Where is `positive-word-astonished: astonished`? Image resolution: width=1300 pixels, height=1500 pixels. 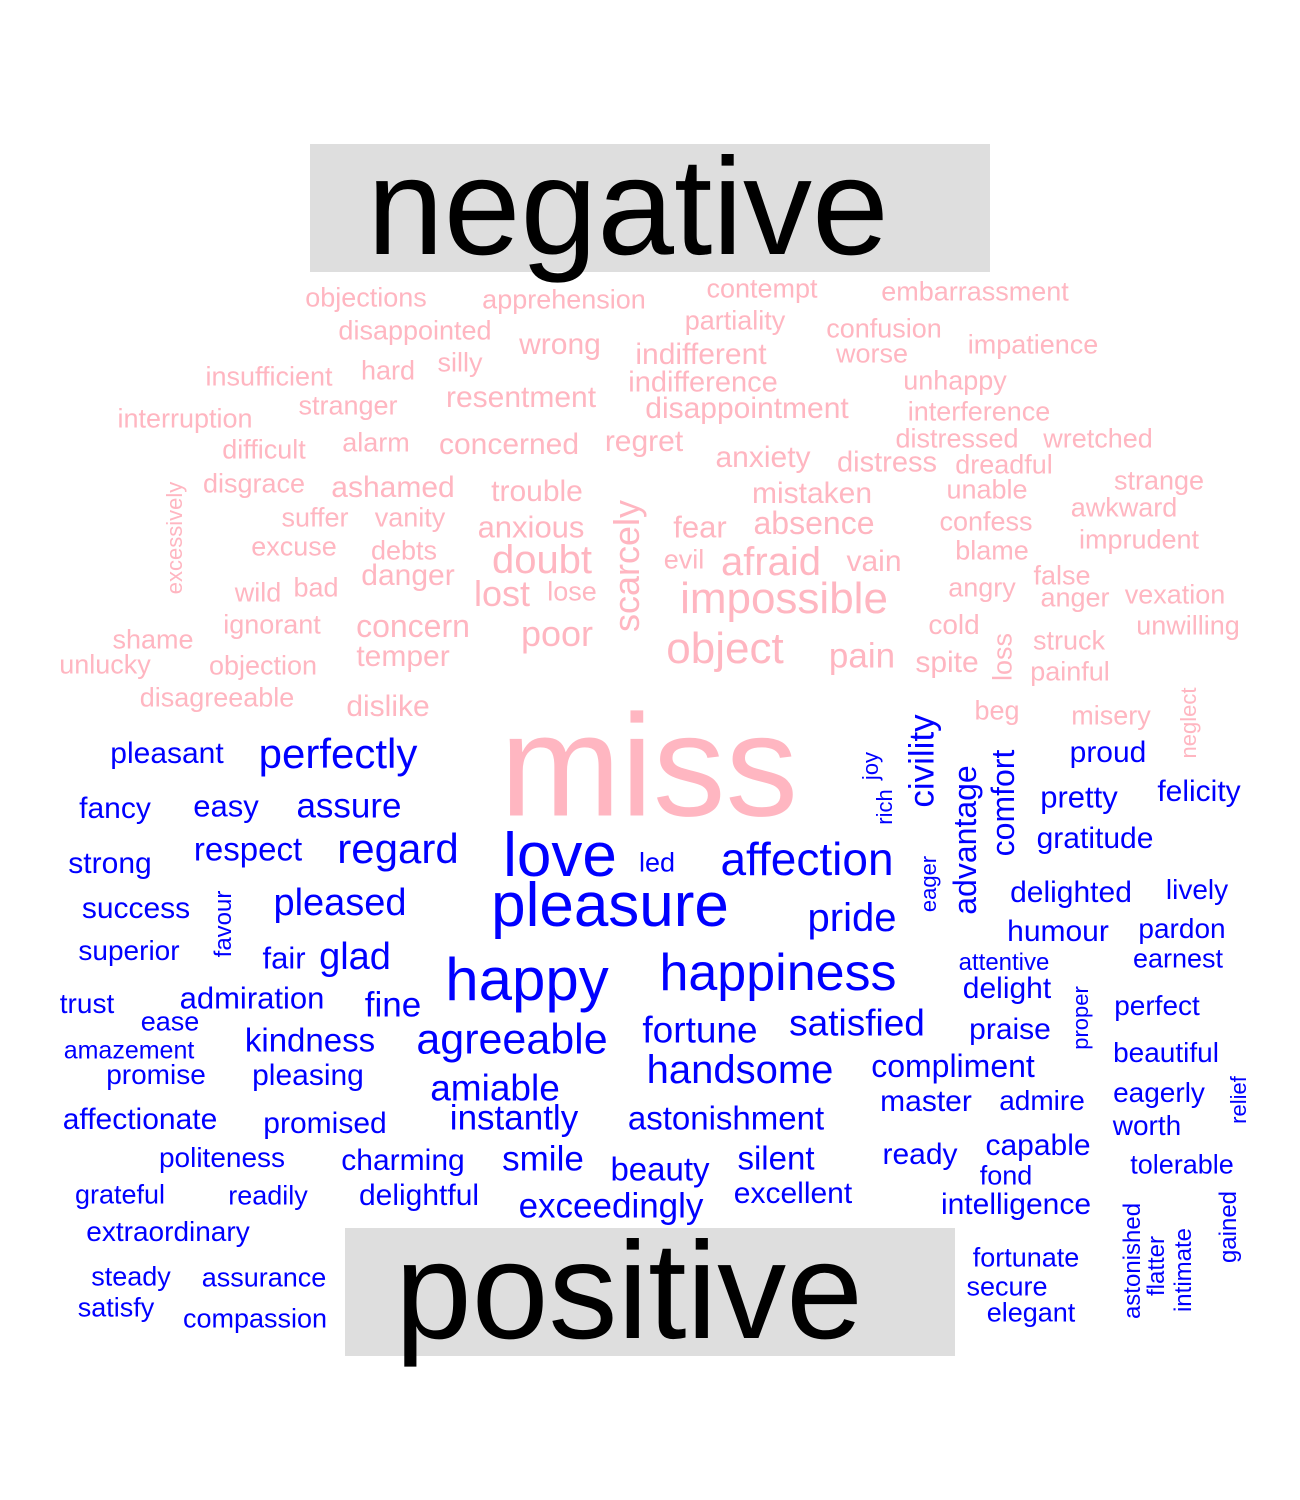
positive-word-astonished: astonished is located at coordinates (1132, 1261).